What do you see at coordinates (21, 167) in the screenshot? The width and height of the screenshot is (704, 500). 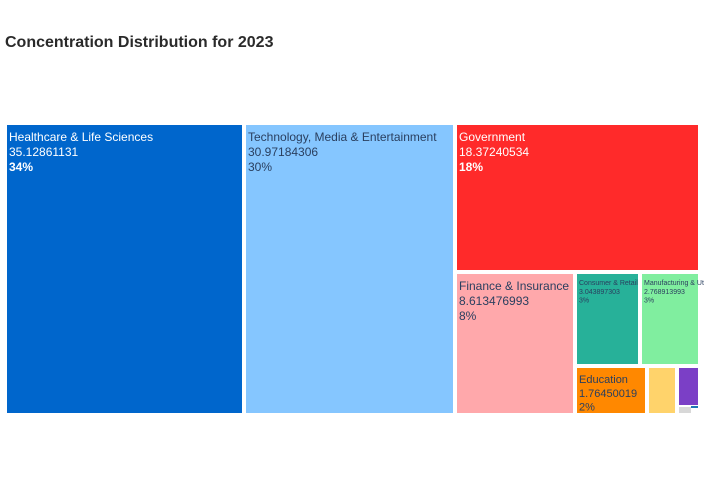 I see `tile-percent-0: 34%` at bounding box center [21, 167].